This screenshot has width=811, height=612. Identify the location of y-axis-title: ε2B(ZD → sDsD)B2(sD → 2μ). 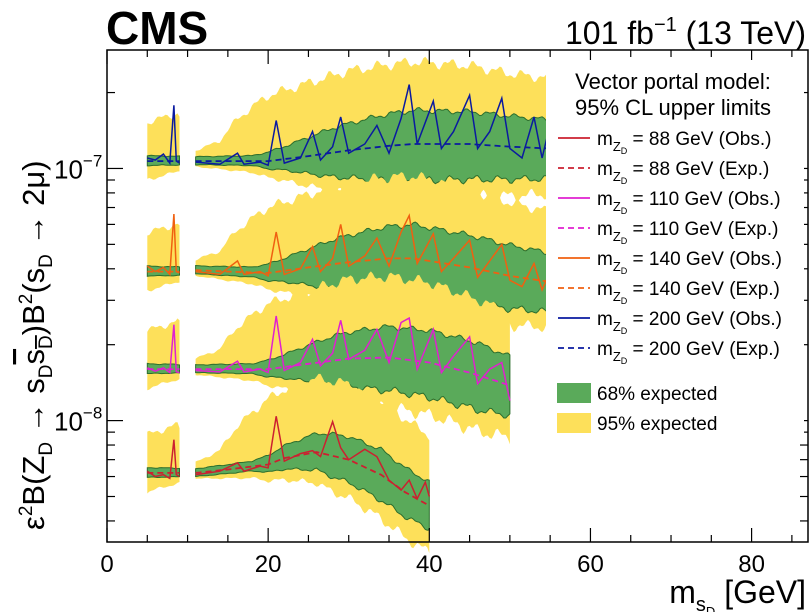
(36, 345).